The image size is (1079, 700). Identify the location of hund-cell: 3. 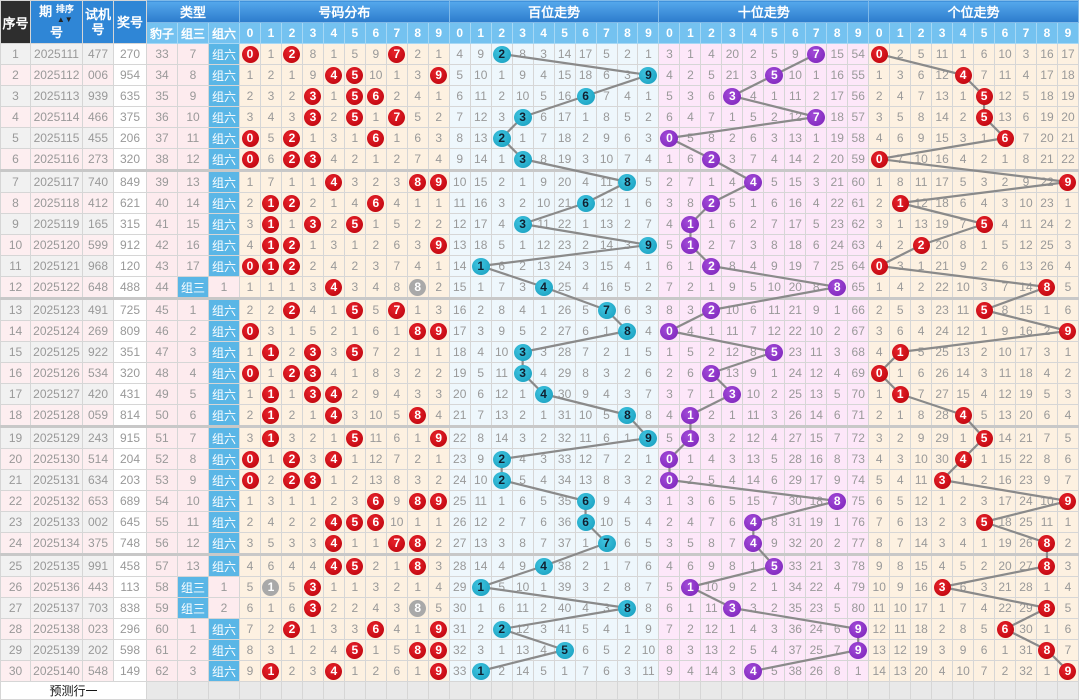
(627, 75).